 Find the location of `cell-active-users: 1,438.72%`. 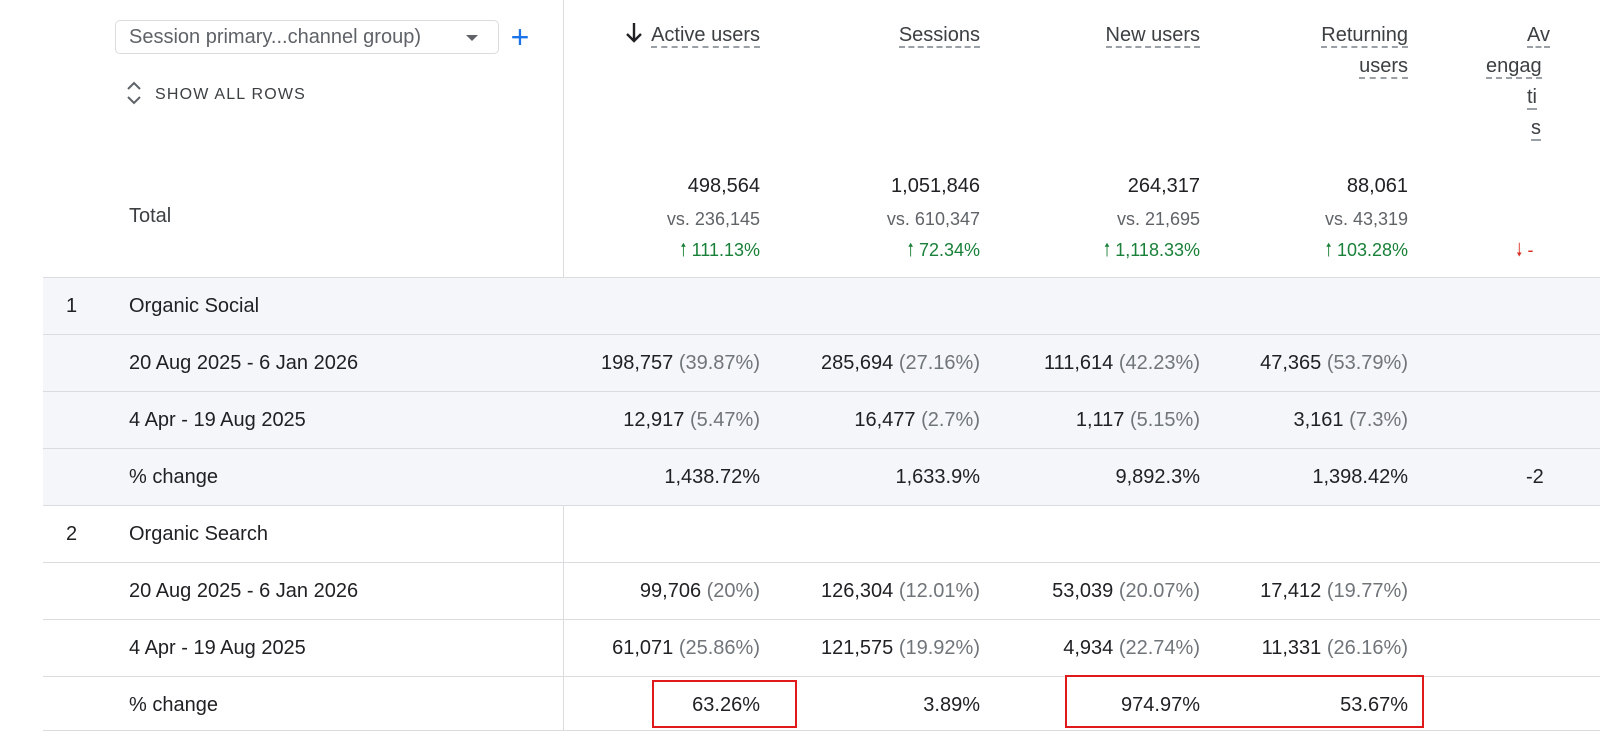

cell-active-users: 1,438.72% is located at coordinates (712, 477).